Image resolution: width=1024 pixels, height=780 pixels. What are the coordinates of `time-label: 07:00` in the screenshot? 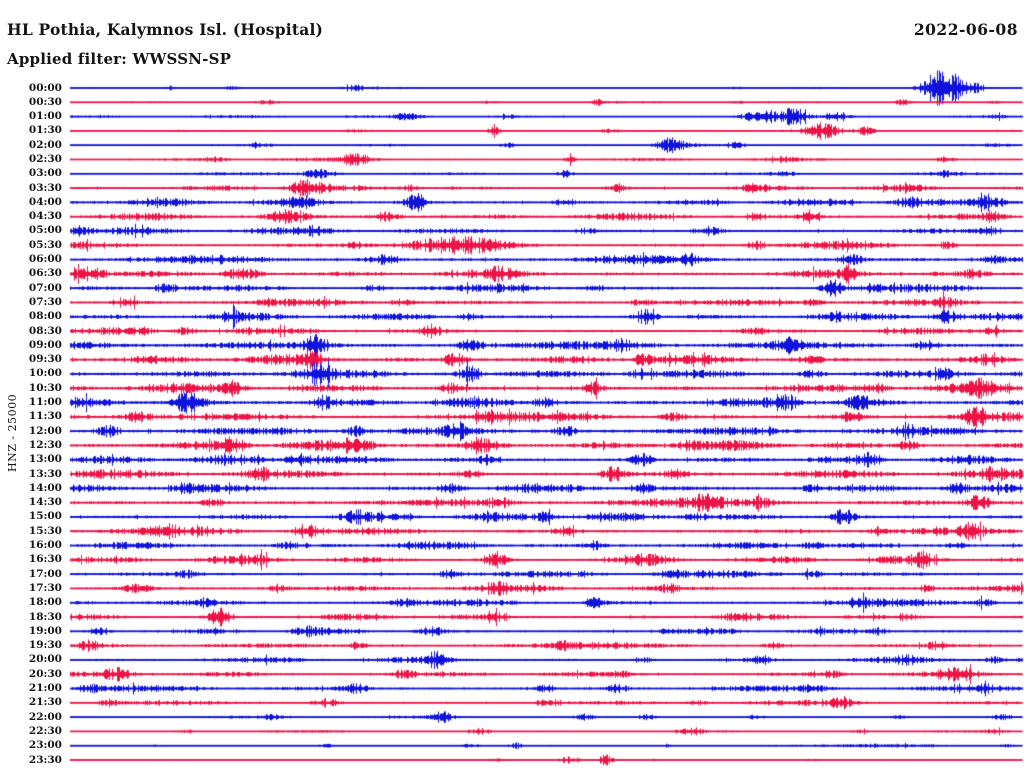 It's located at (45, 287).